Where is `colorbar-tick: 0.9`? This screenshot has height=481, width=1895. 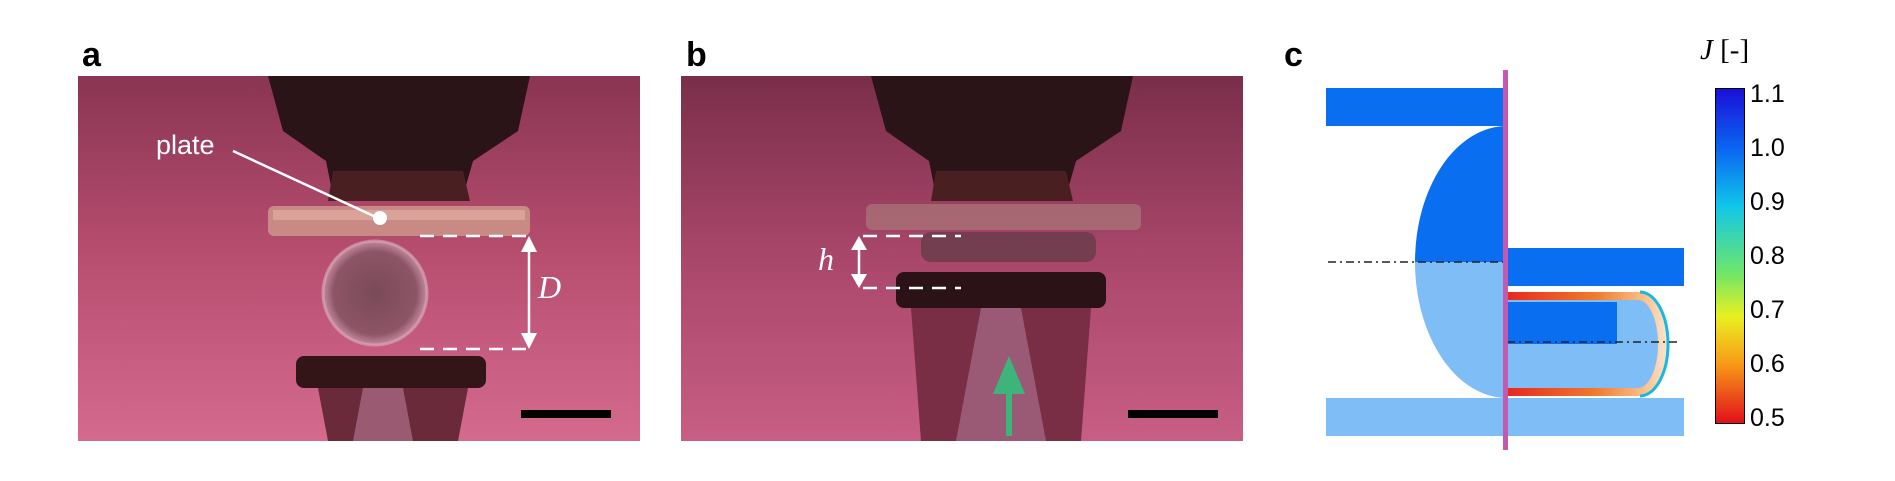
colorbar-tick: 0.9 is located at coordinates (1767, 202).